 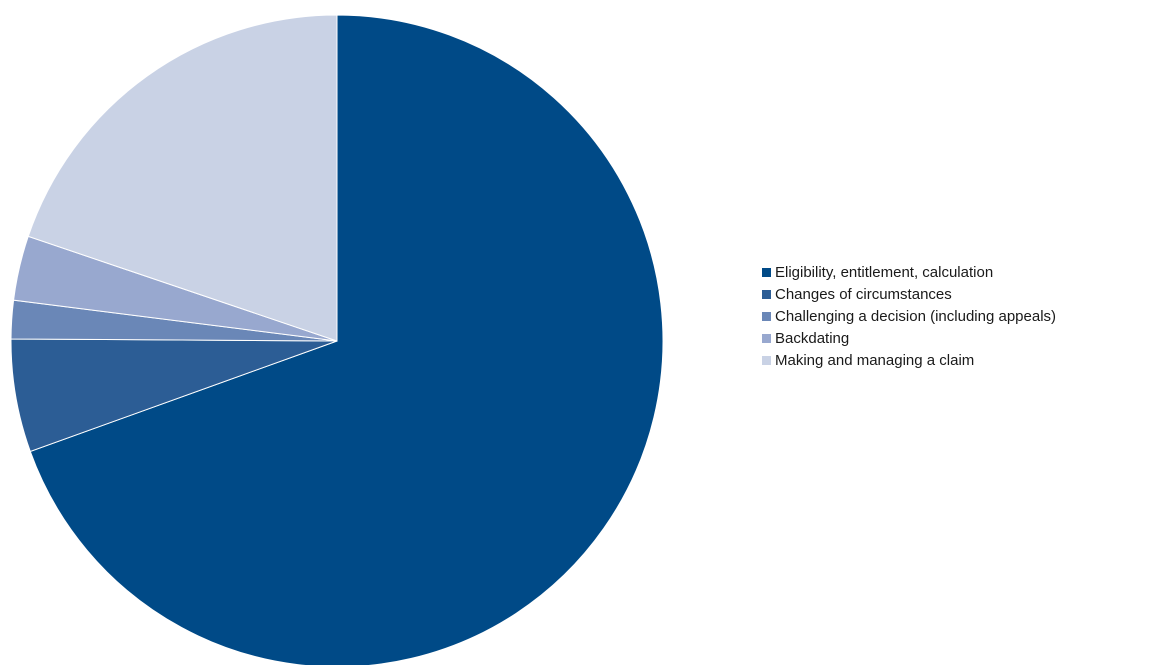 I want to click on legend-item-making: Making and managing a claim, so click(x=909, y=360).